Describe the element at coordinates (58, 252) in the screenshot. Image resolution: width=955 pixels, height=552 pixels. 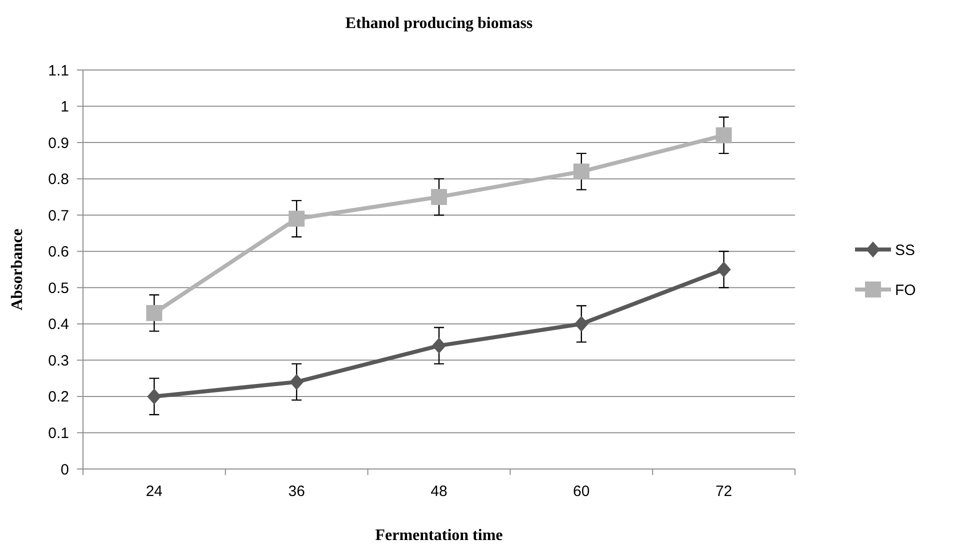
I see `y-tick-label: 0.6` at that location.